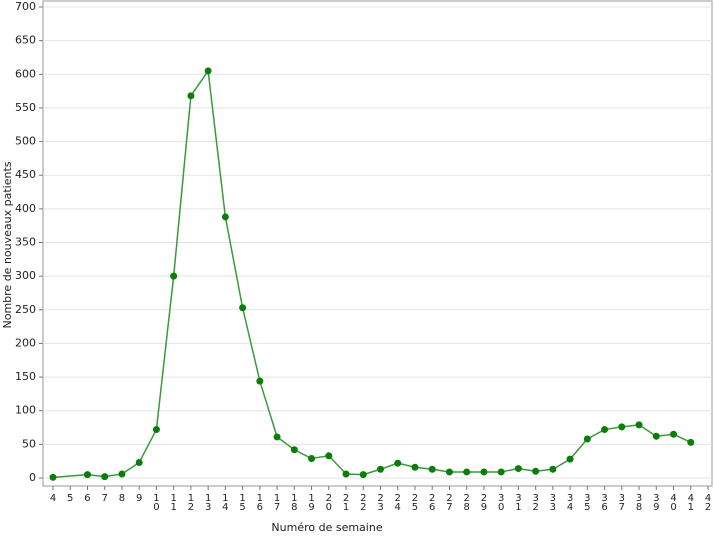 This screenshot has width=714, height=537. What do you see at coordinates (570, 502) in the screenshot?
I see `x-tick-label: 34` at bounding box center [570, 502].